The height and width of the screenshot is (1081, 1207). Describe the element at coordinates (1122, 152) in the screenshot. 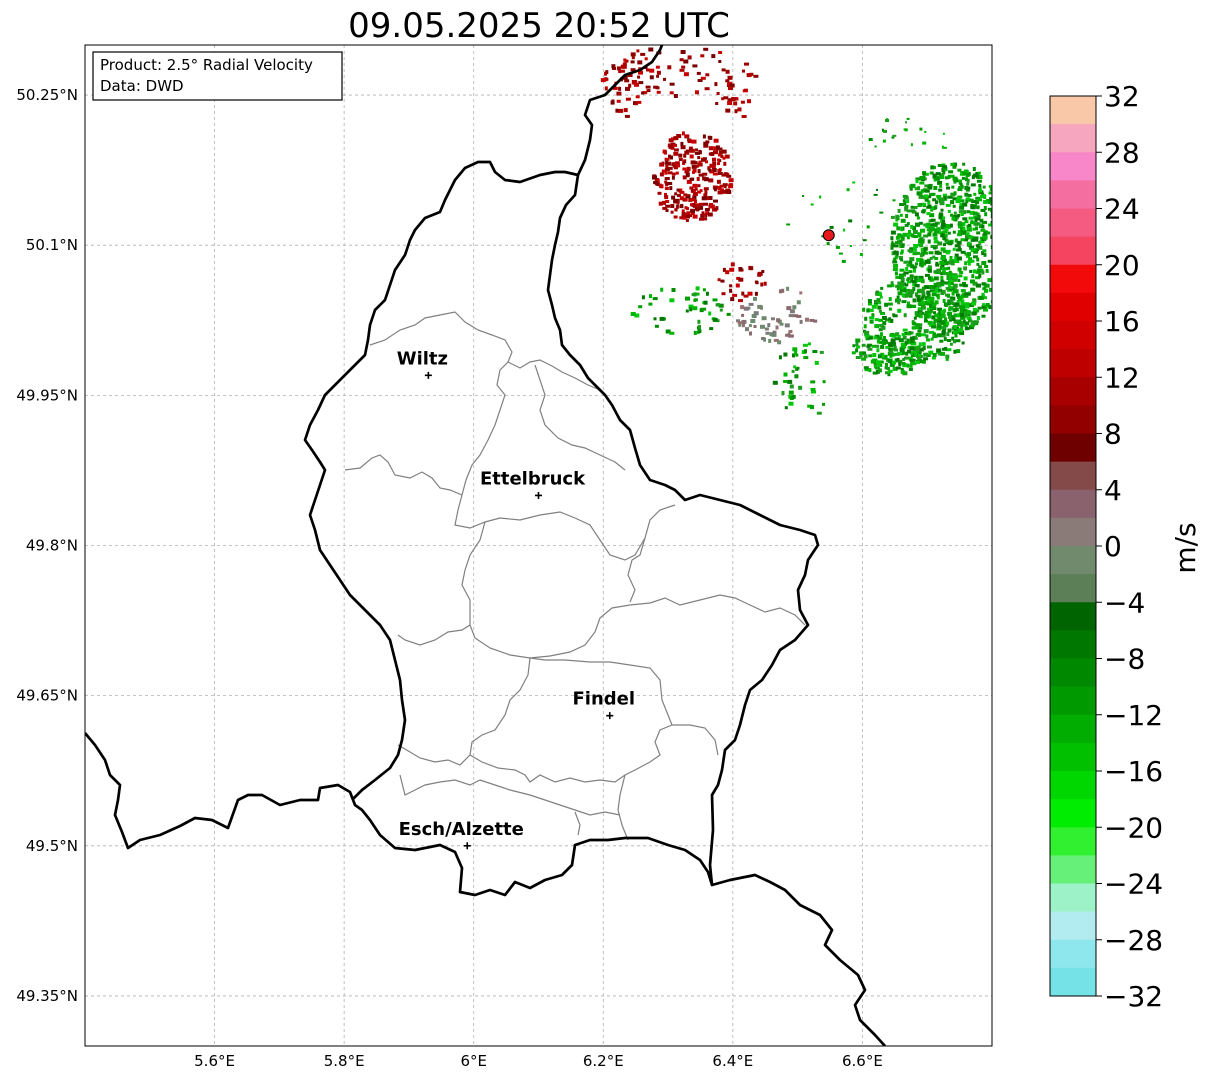

I see `colorbar-tick-label: 28` at that location.